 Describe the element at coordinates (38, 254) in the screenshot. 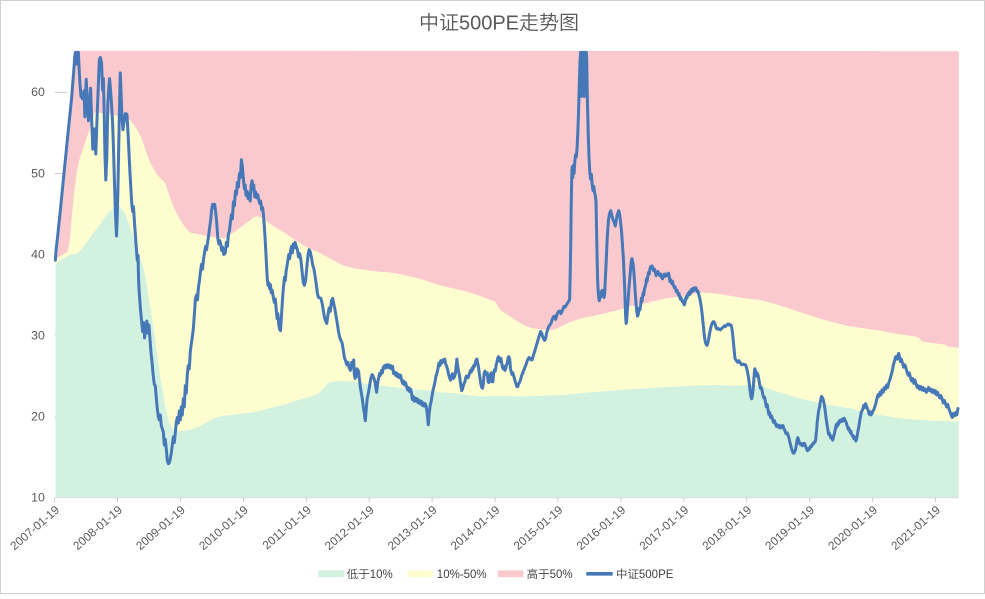

I see `svg-text: 40` at that location.